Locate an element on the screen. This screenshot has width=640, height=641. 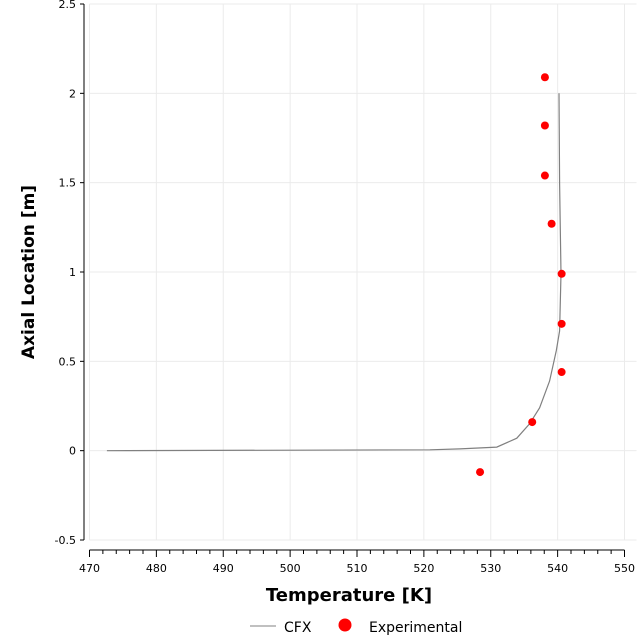
y-tick-label: 0.5 is located at coordinates (68, 361).